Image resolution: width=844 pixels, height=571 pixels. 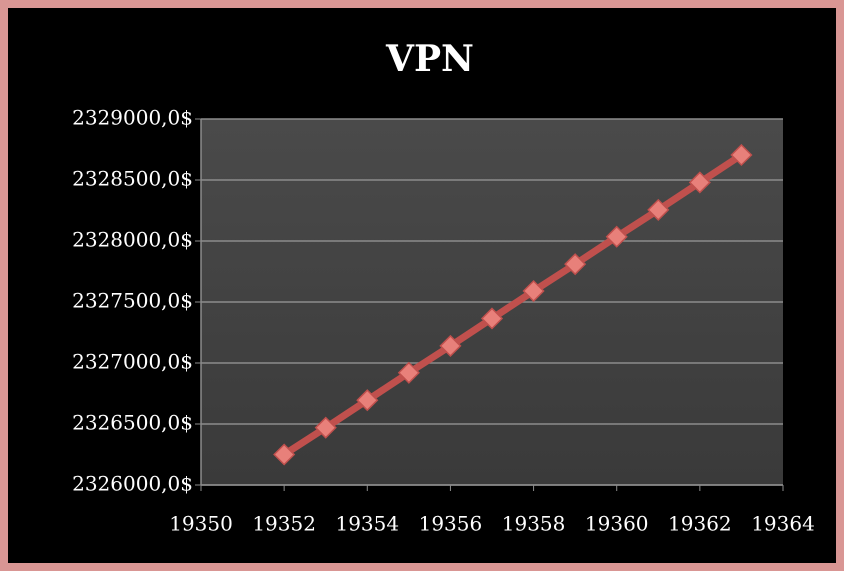 What do you see at coordinates (132, 301) in the screenshot?
I see `y-tick-label: 2327500,0$` at bounding box center [132, 301].